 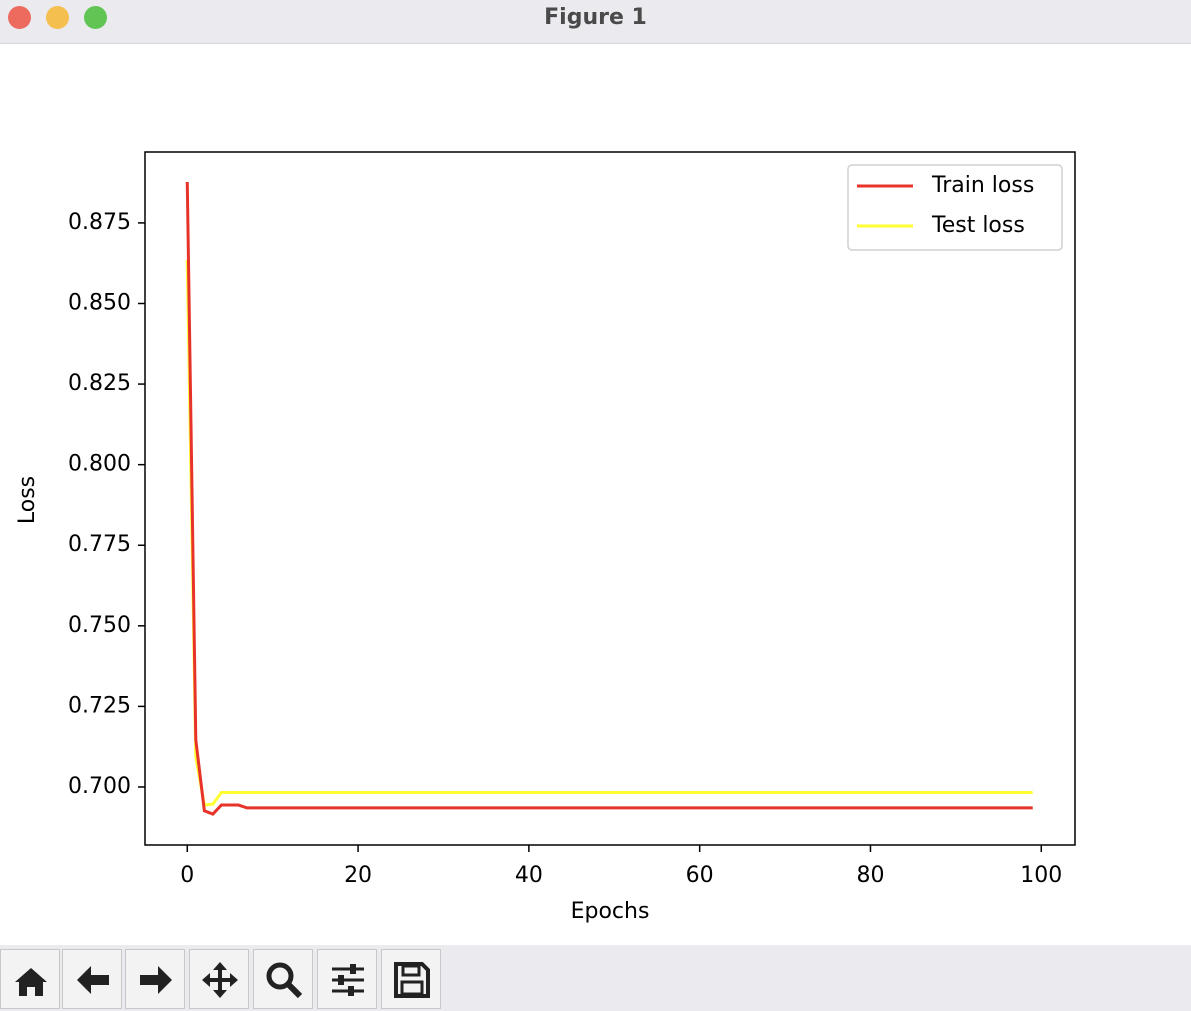 What do you see at coordinates (358, 875) in the screenshot?
I see `x-tick-label: 20` at bounding box center [358, 875].